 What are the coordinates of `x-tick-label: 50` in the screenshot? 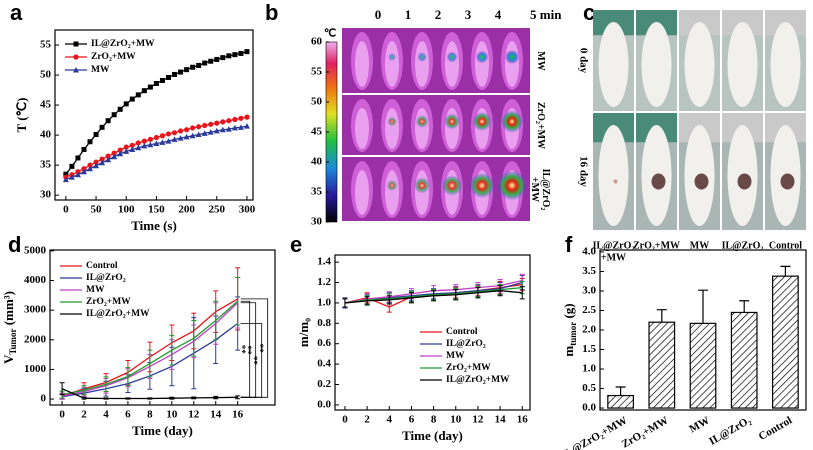 It's located at (97, 210).